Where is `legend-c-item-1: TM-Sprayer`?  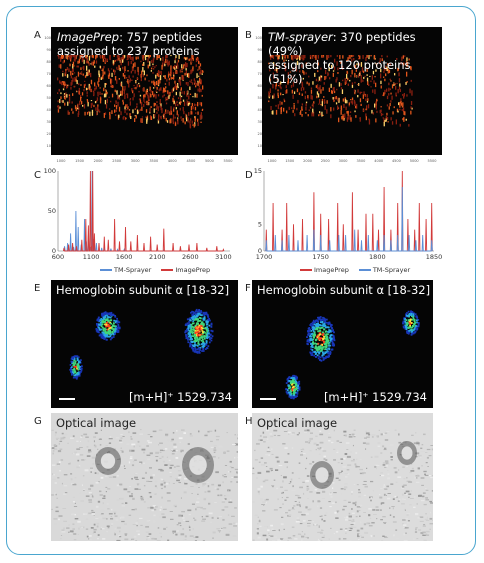 legend-c-item-1: TM-Sprayer is located at coordinates (125, 270).